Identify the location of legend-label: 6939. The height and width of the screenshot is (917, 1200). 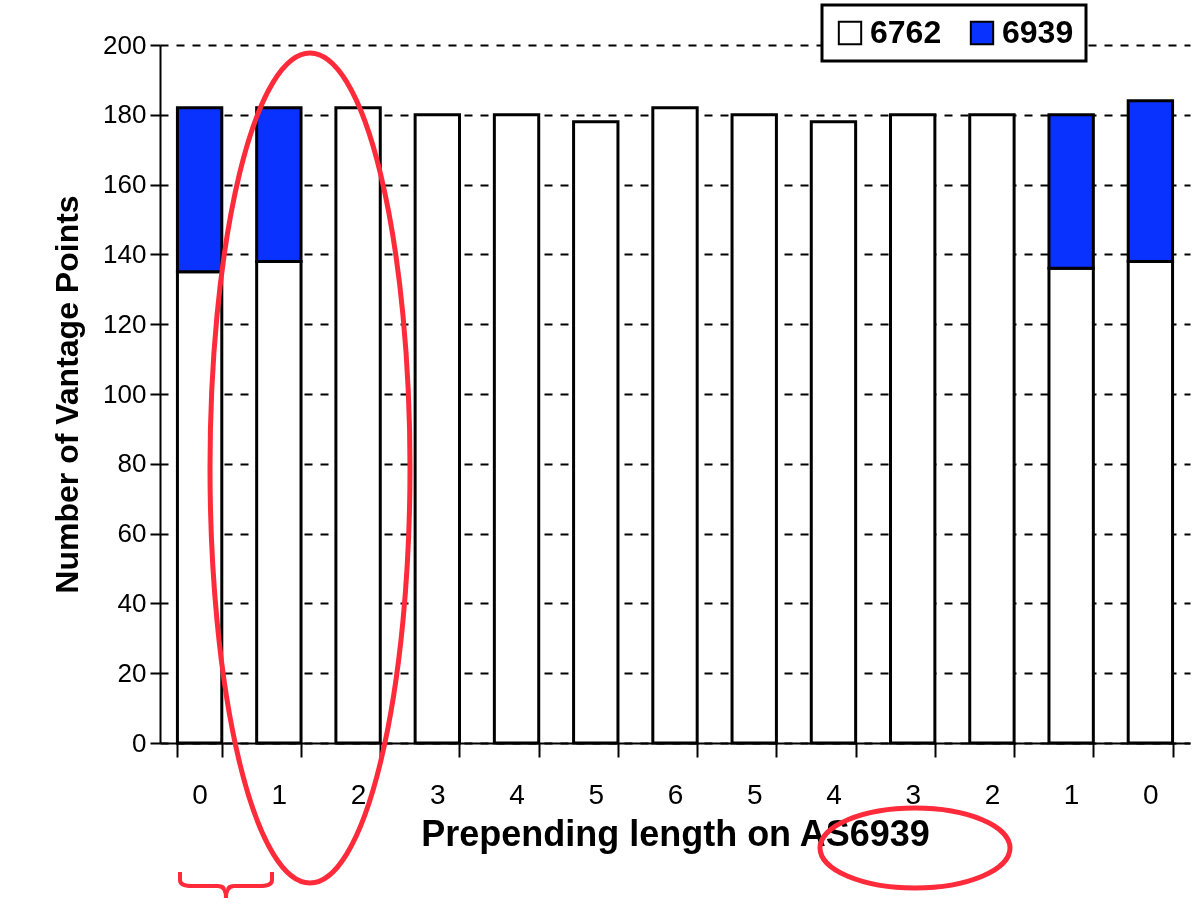
(1038, 32).